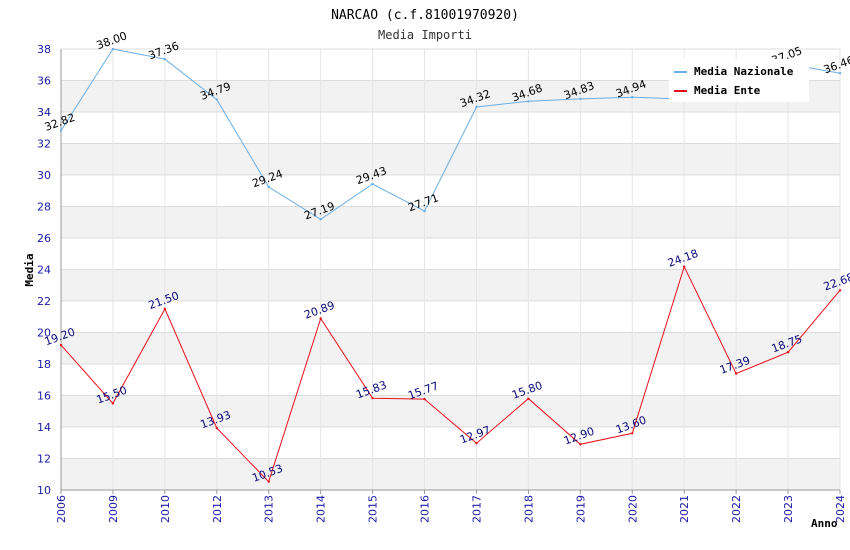 This screenshot has width=850, height=550. Describe the element at coordinates (217, 509) in the screenshot. I see `x-tick-label: 2012` at that location.